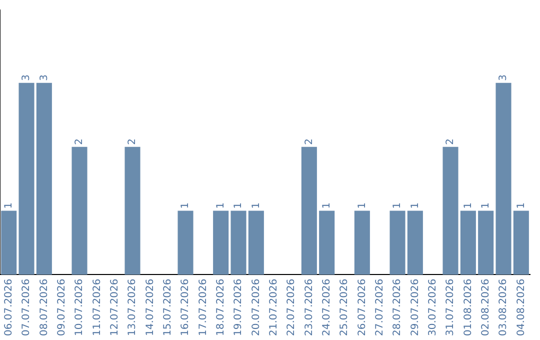 The width and height of the screenshot is (540, 340). Describe the element at coordinates (220, 307) in the screenshot. I see `x-tick-label: 18.07.2026` at that location.